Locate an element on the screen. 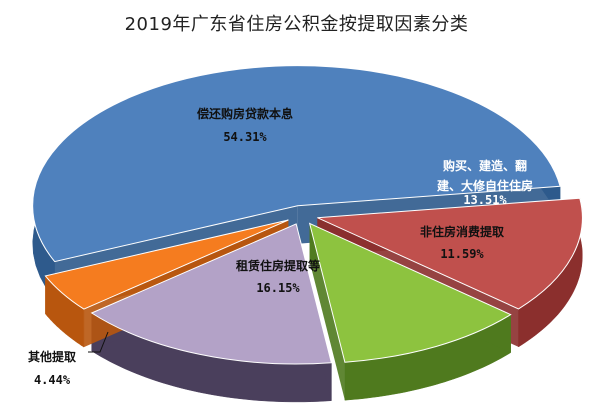 The height and width of the screenshot is (406, 593). slice-label-4: 其他提取 is located at coordinates (52, 356).